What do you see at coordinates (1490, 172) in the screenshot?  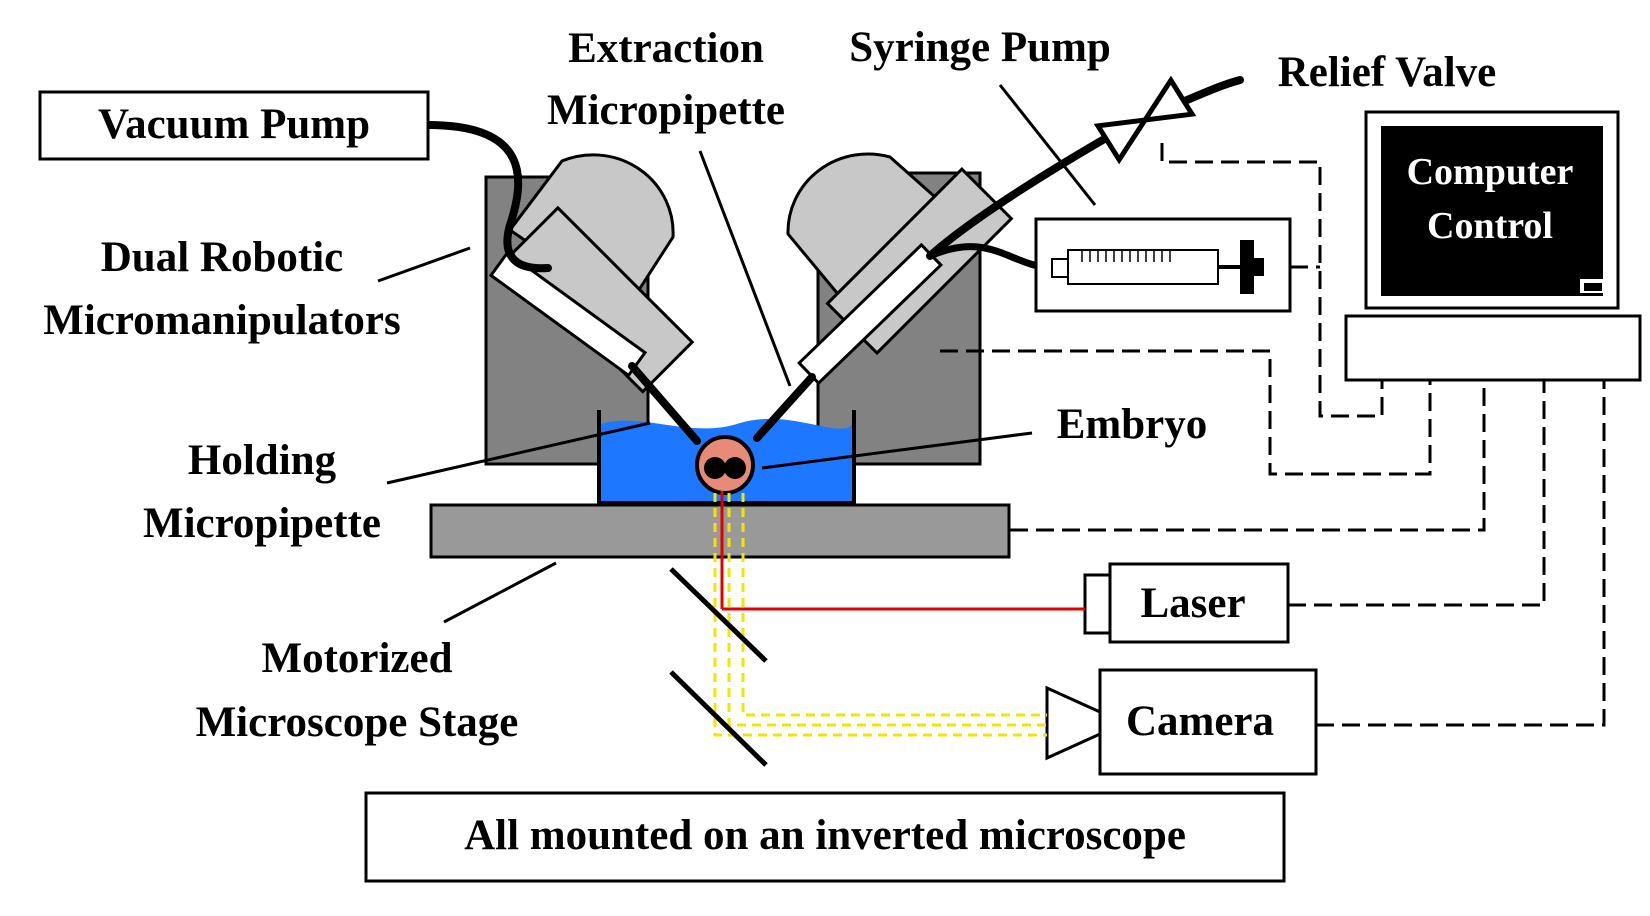 I see `computer-control-label-line1: Computer` at bounding box center [1490, 172].